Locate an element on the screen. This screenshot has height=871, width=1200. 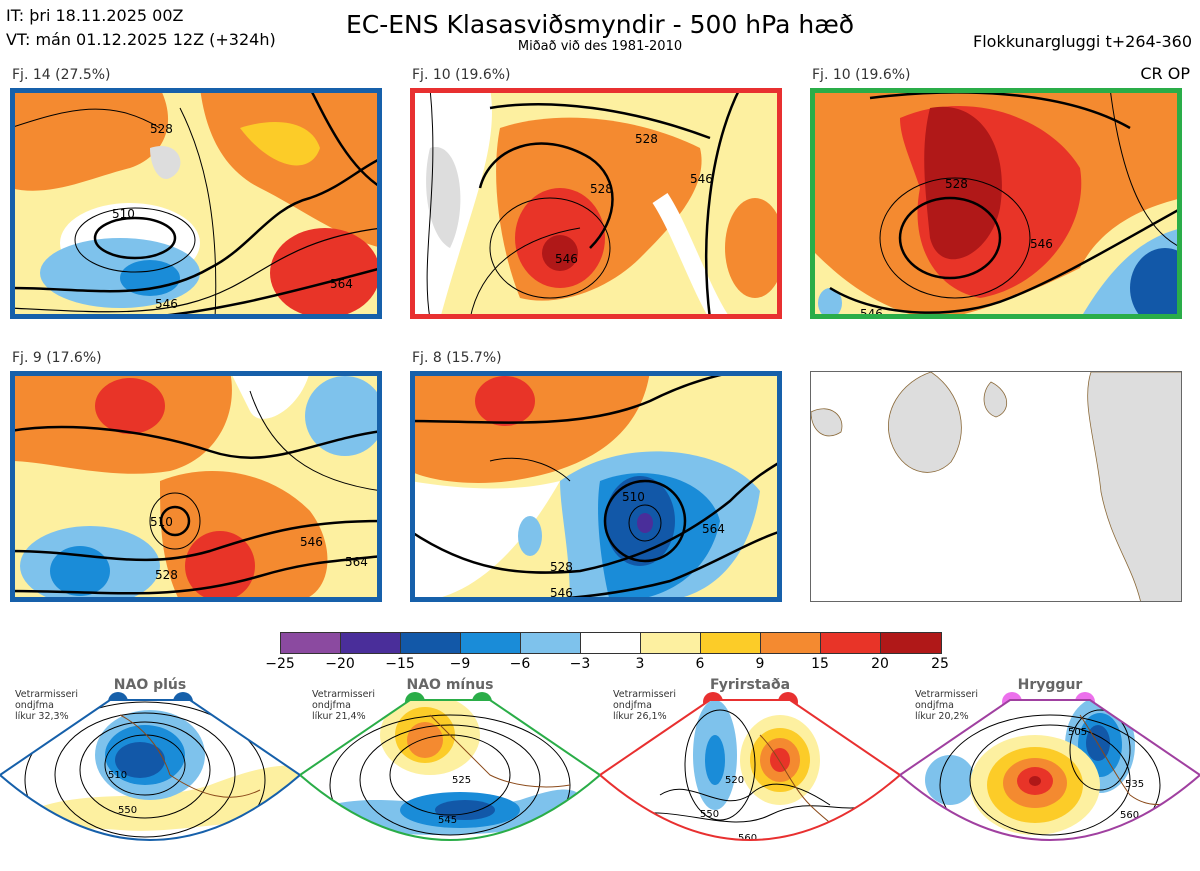
regime-map-ridge: 505 535 560 is located at coordinates (1050, 770).